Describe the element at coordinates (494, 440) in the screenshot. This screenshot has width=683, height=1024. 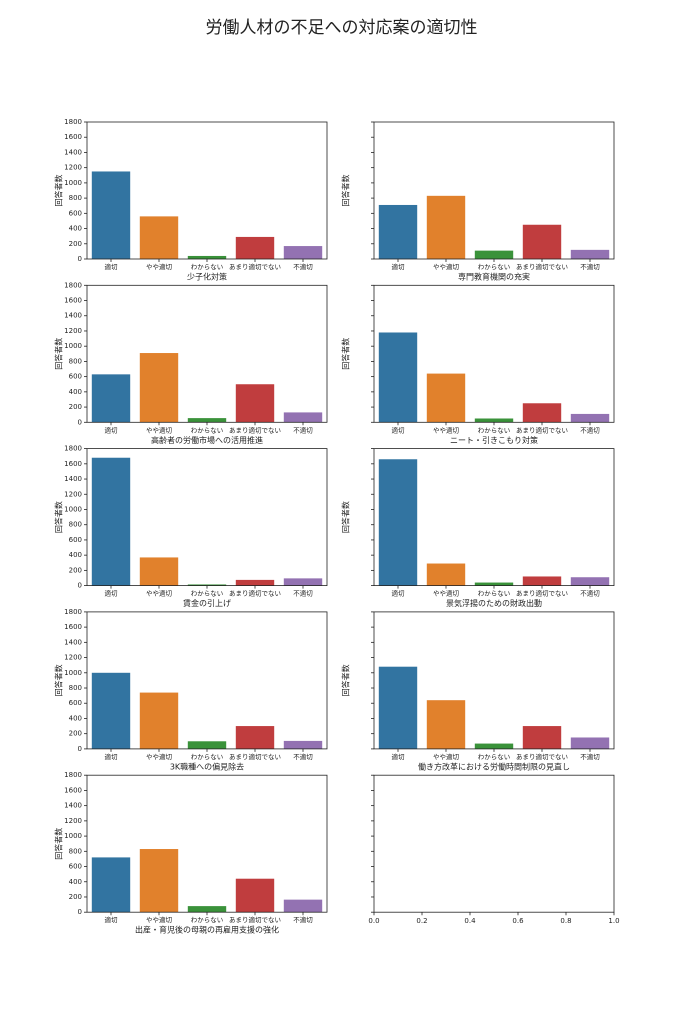
I see `x-axis-label: ニート・引きこもり対策` at that location.